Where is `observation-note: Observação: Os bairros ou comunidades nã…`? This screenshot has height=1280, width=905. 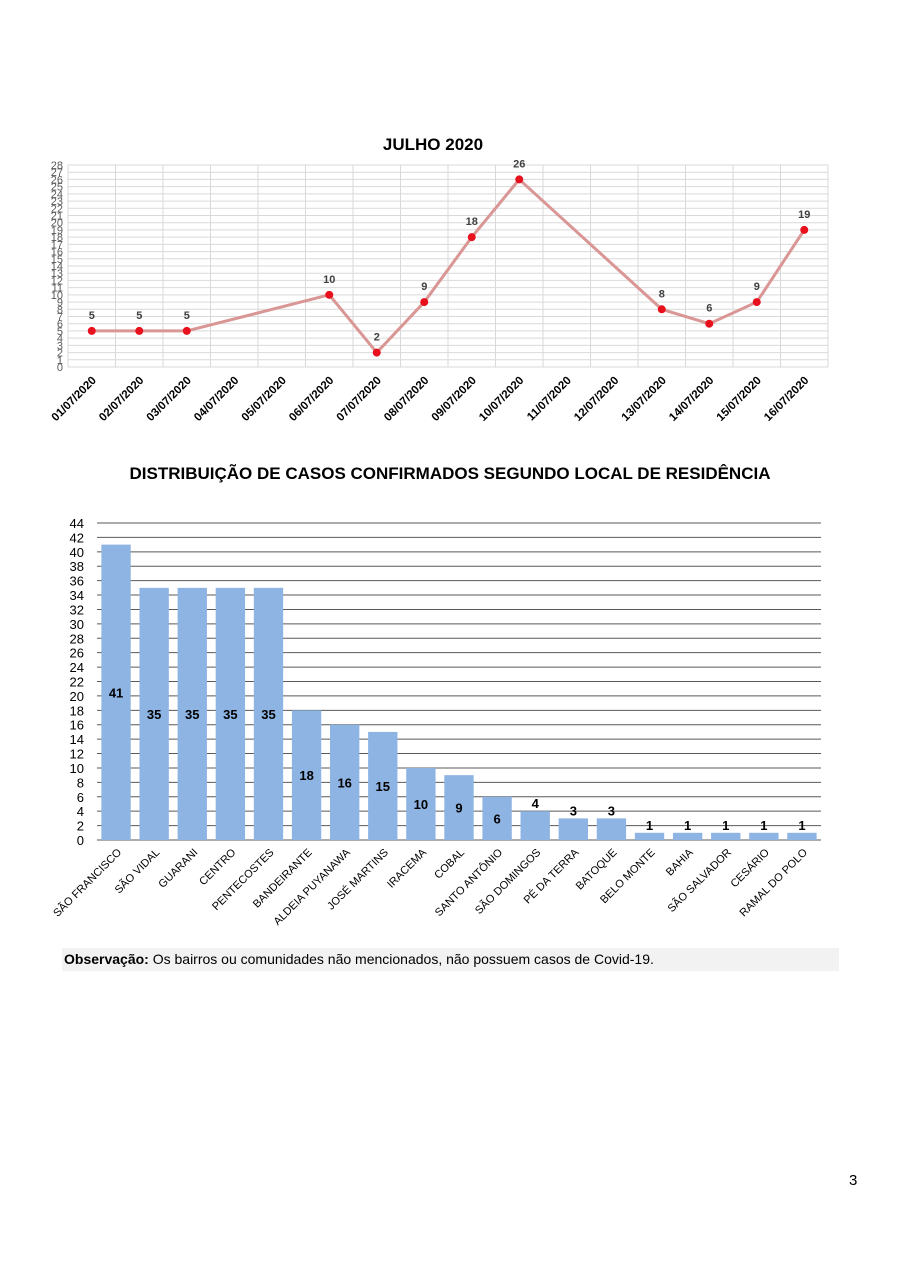 observation-note: Observação: Os bairros ou comunidades nã… is located at coordinates (450, 959).